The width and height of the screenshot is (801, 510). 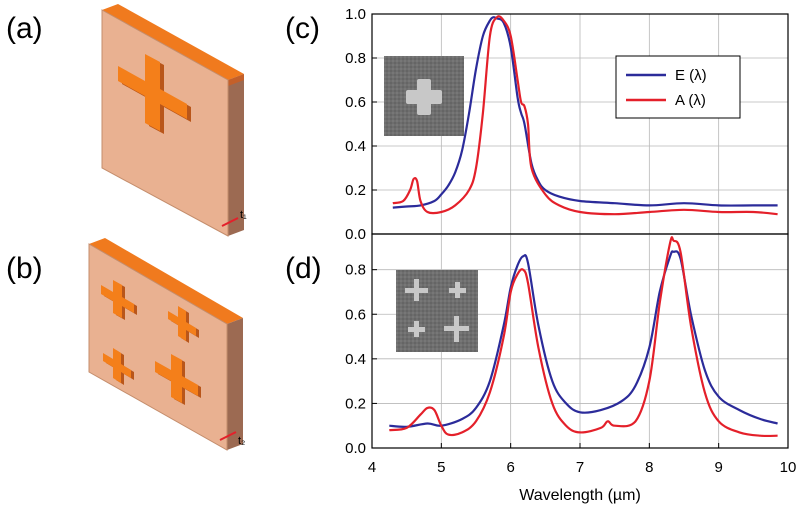 What do you see at coordinates (441, 467) in the screenshot?
I see `x-tick-label: 5` at bounding box center [441, 467].